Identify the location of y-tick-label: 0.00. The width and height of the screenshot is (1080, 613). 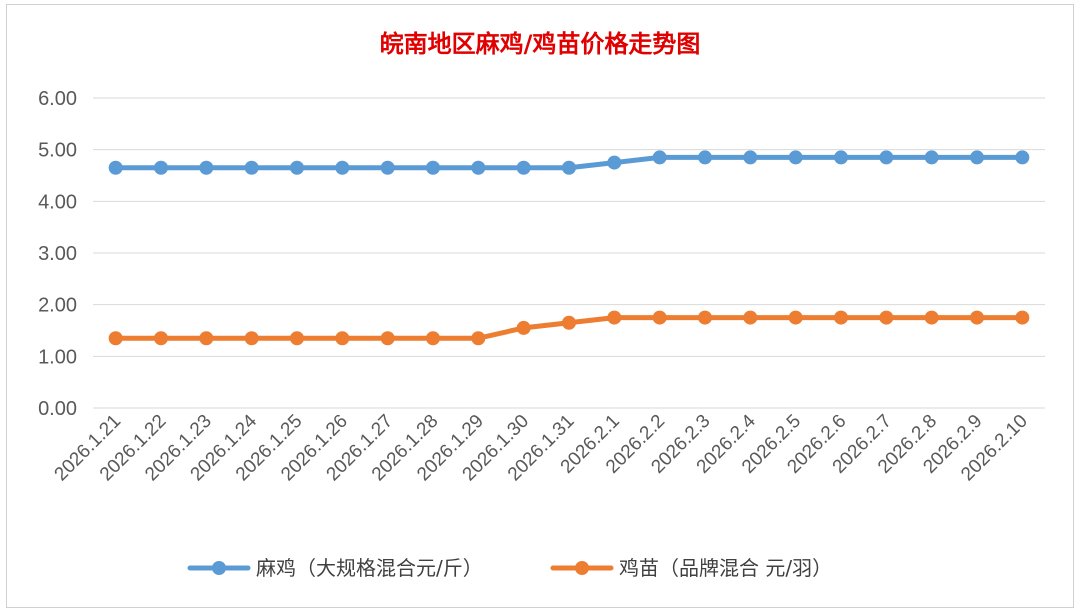
(57, 409).